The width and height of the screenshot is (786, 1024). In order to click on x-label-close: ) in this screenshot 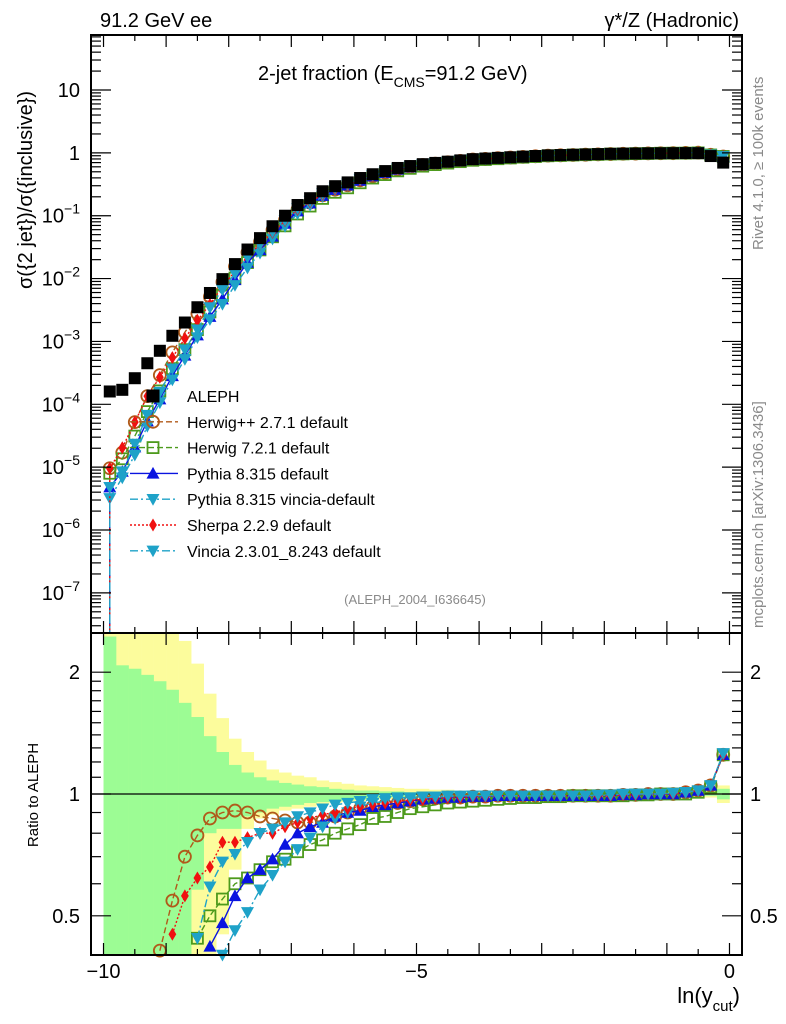, I will do `click(736, 995)`.